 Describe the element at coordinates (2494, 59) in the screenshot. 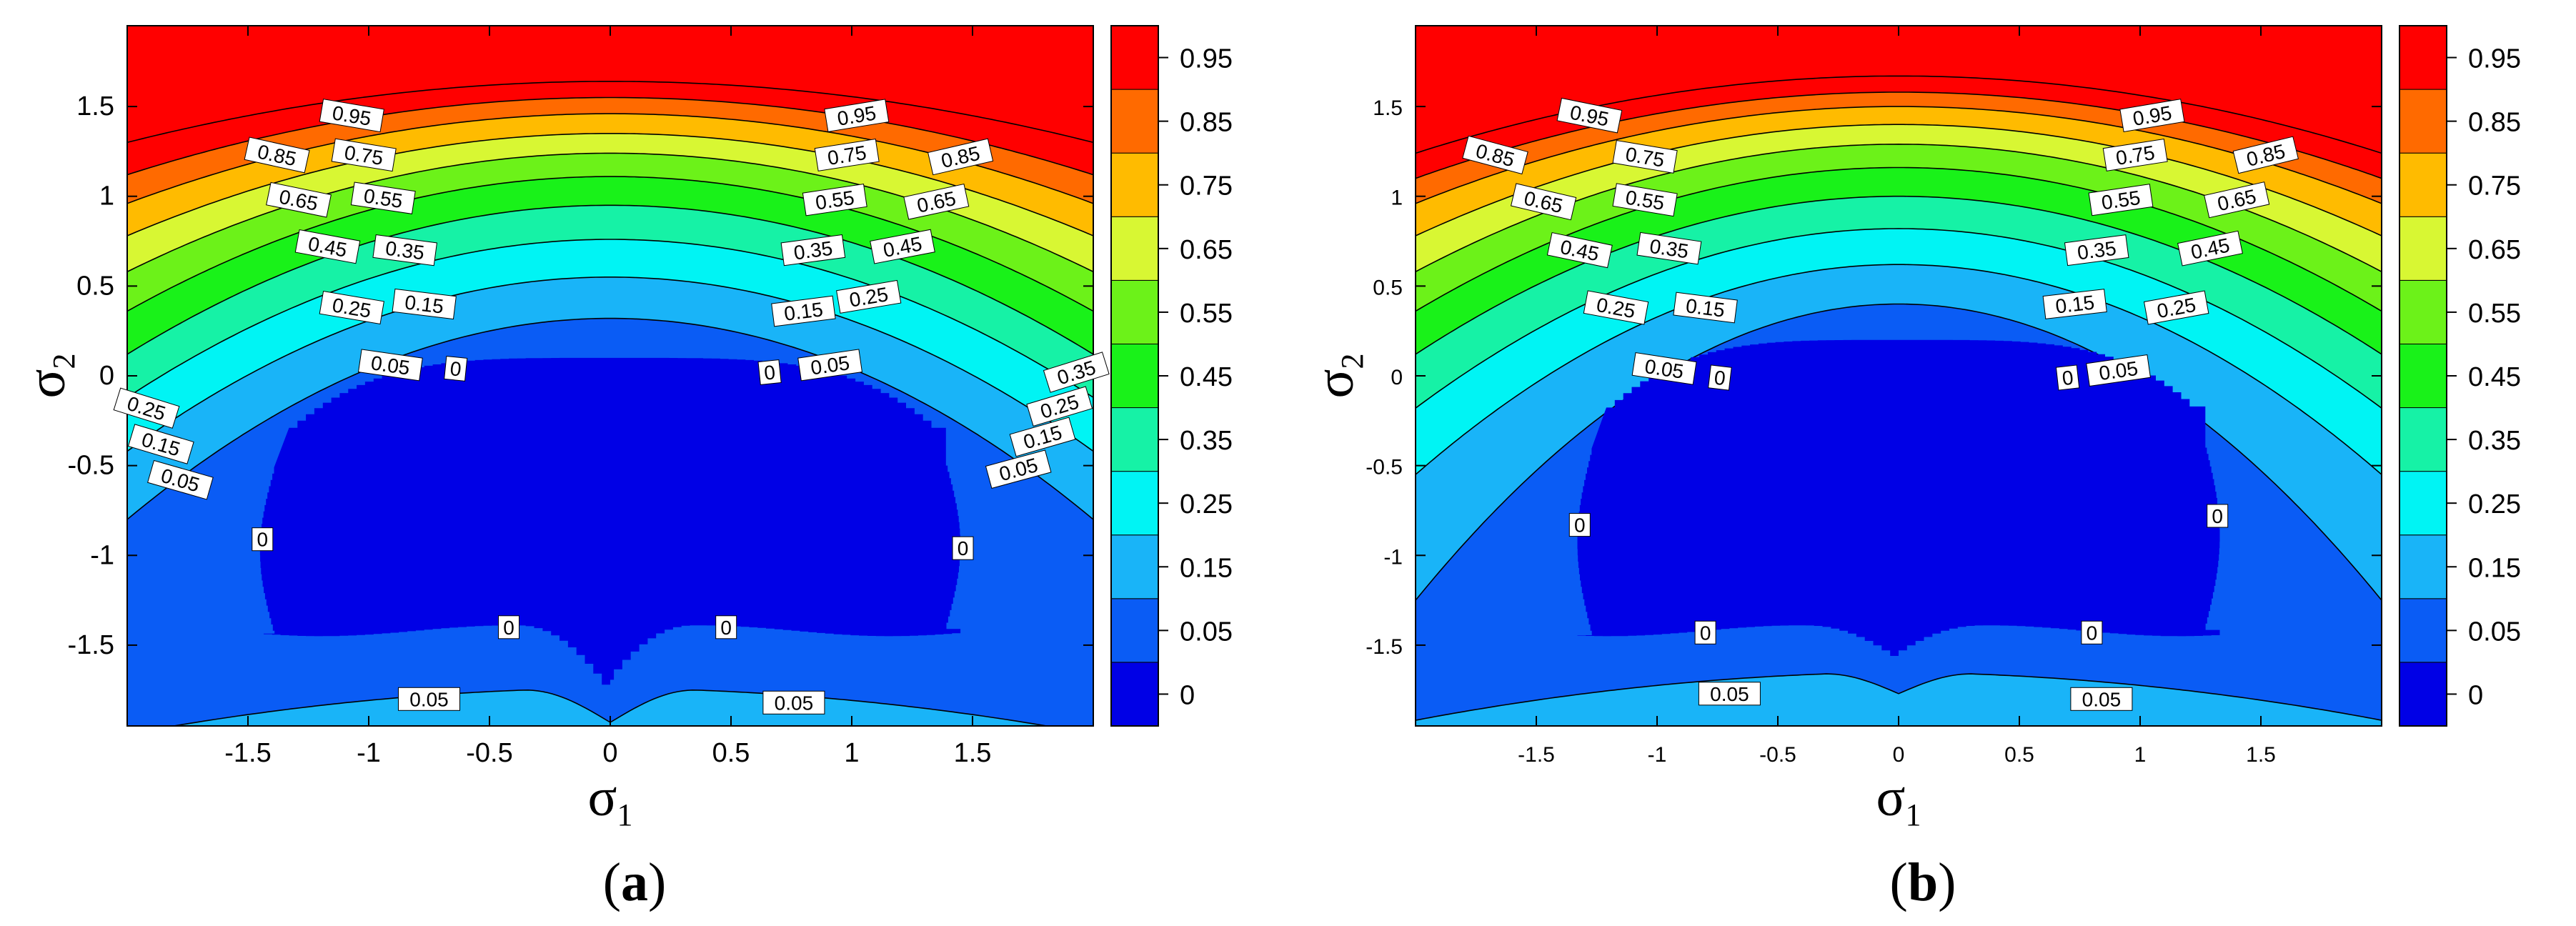

I see `colorbar-label: 0.95` at that location.